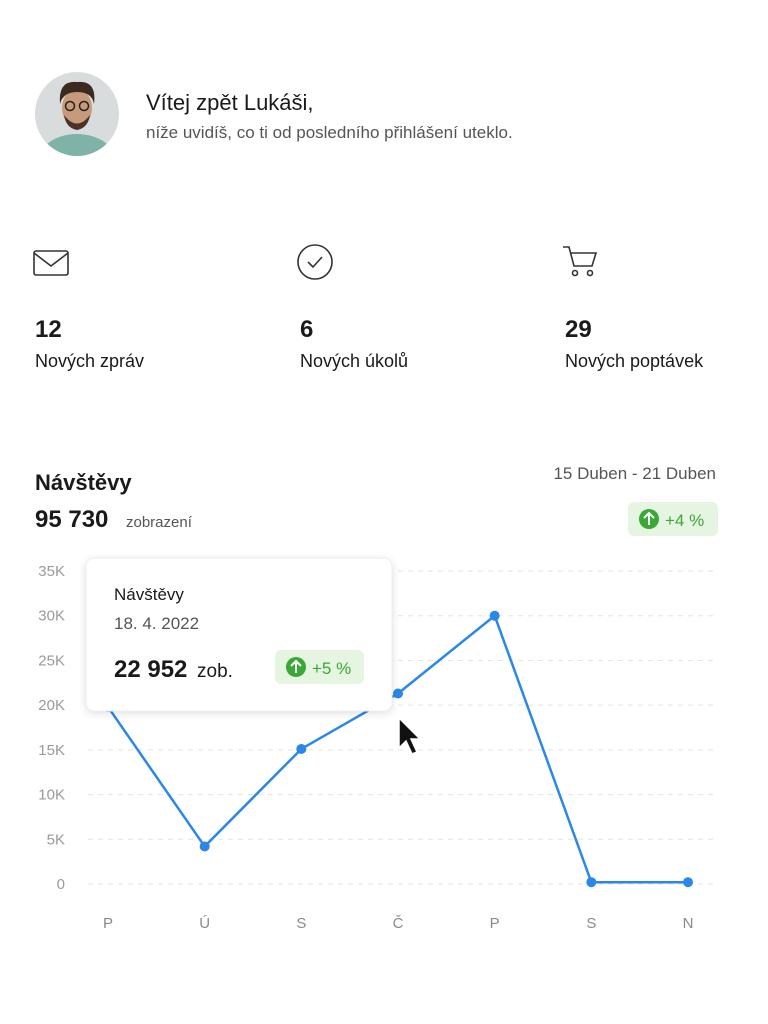 The width and height of the screenshot is (768, 1024). I want to click on greeting: Vítej zpět Lukáši,, so click(230, 102).